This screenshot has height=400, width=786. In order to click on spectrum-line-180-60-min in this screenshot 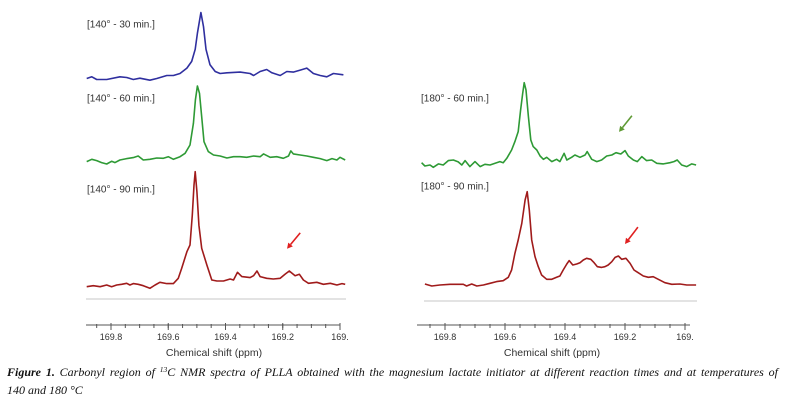, I will do `click(559, 125)`.